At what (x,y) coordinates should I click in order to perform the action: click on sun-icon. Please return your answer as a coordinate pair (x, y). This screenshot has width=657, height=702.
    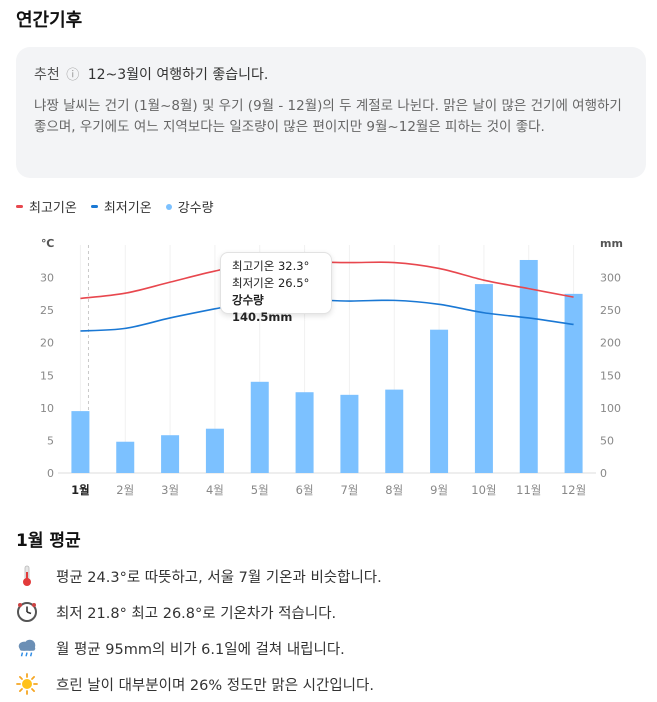
    Looking at the image, I should click on (27, 684).